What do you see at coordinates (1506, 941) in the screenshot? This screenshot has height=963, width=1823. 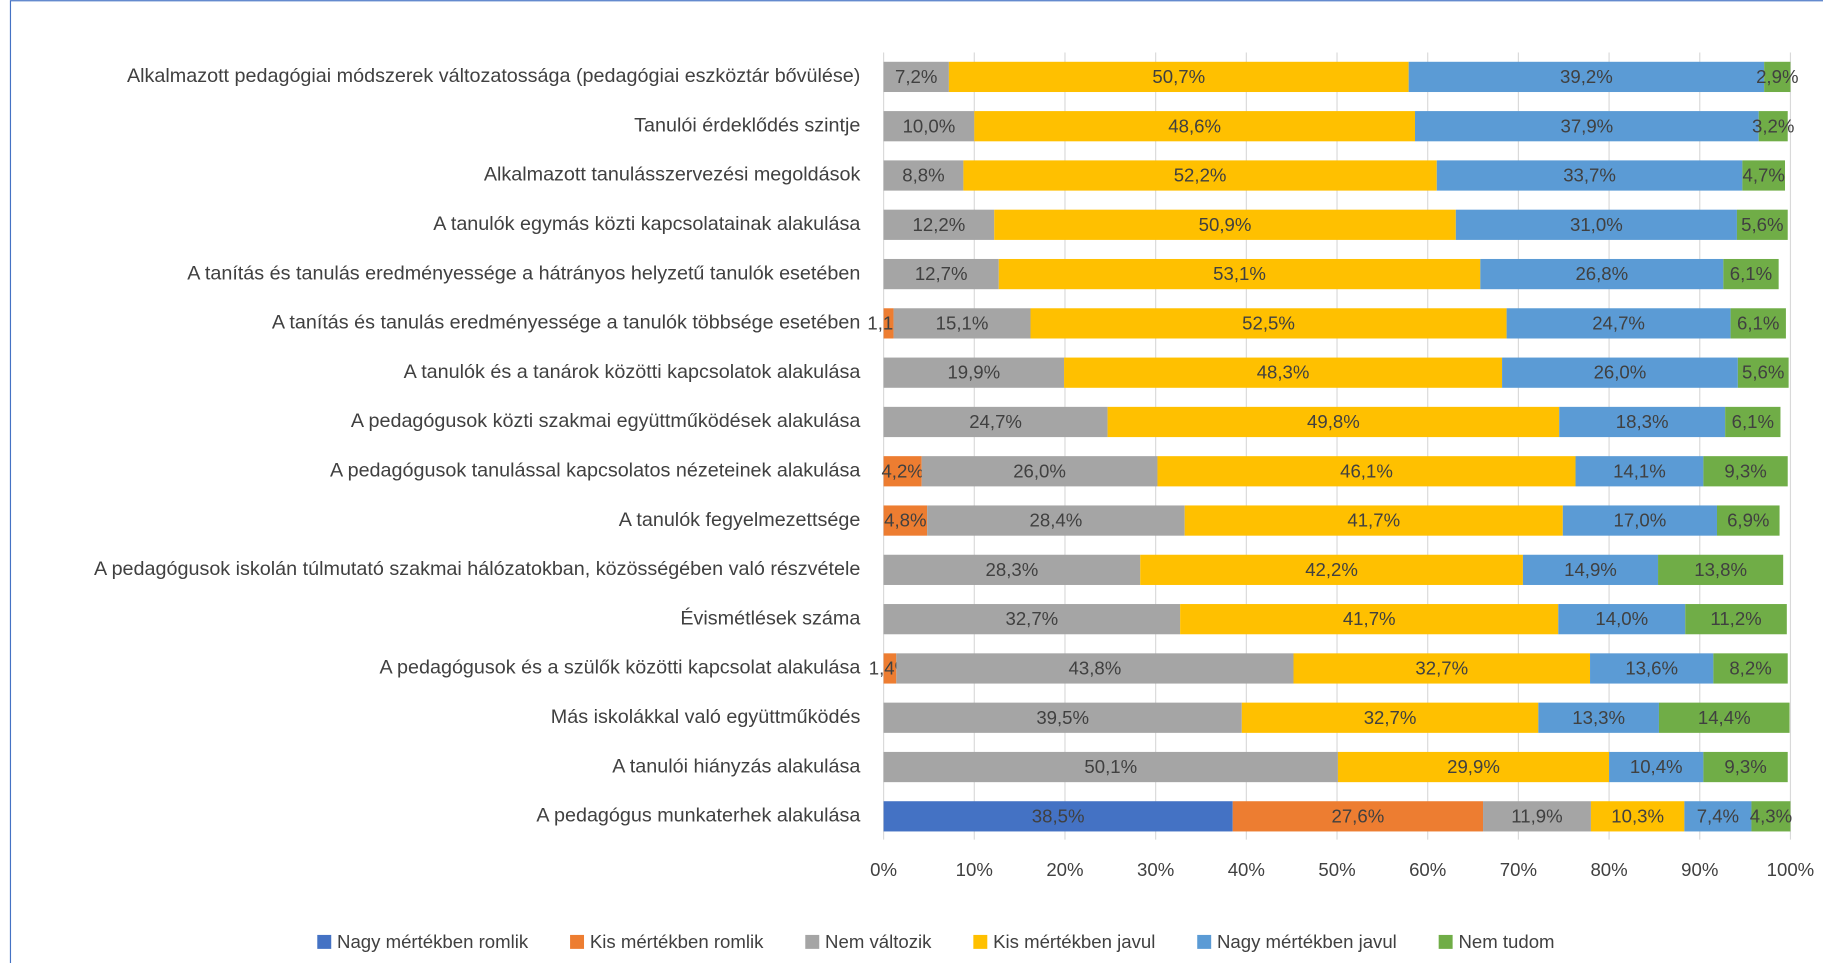 I see `legend-label: Nem tudom` at bounding box center [1506, 941].